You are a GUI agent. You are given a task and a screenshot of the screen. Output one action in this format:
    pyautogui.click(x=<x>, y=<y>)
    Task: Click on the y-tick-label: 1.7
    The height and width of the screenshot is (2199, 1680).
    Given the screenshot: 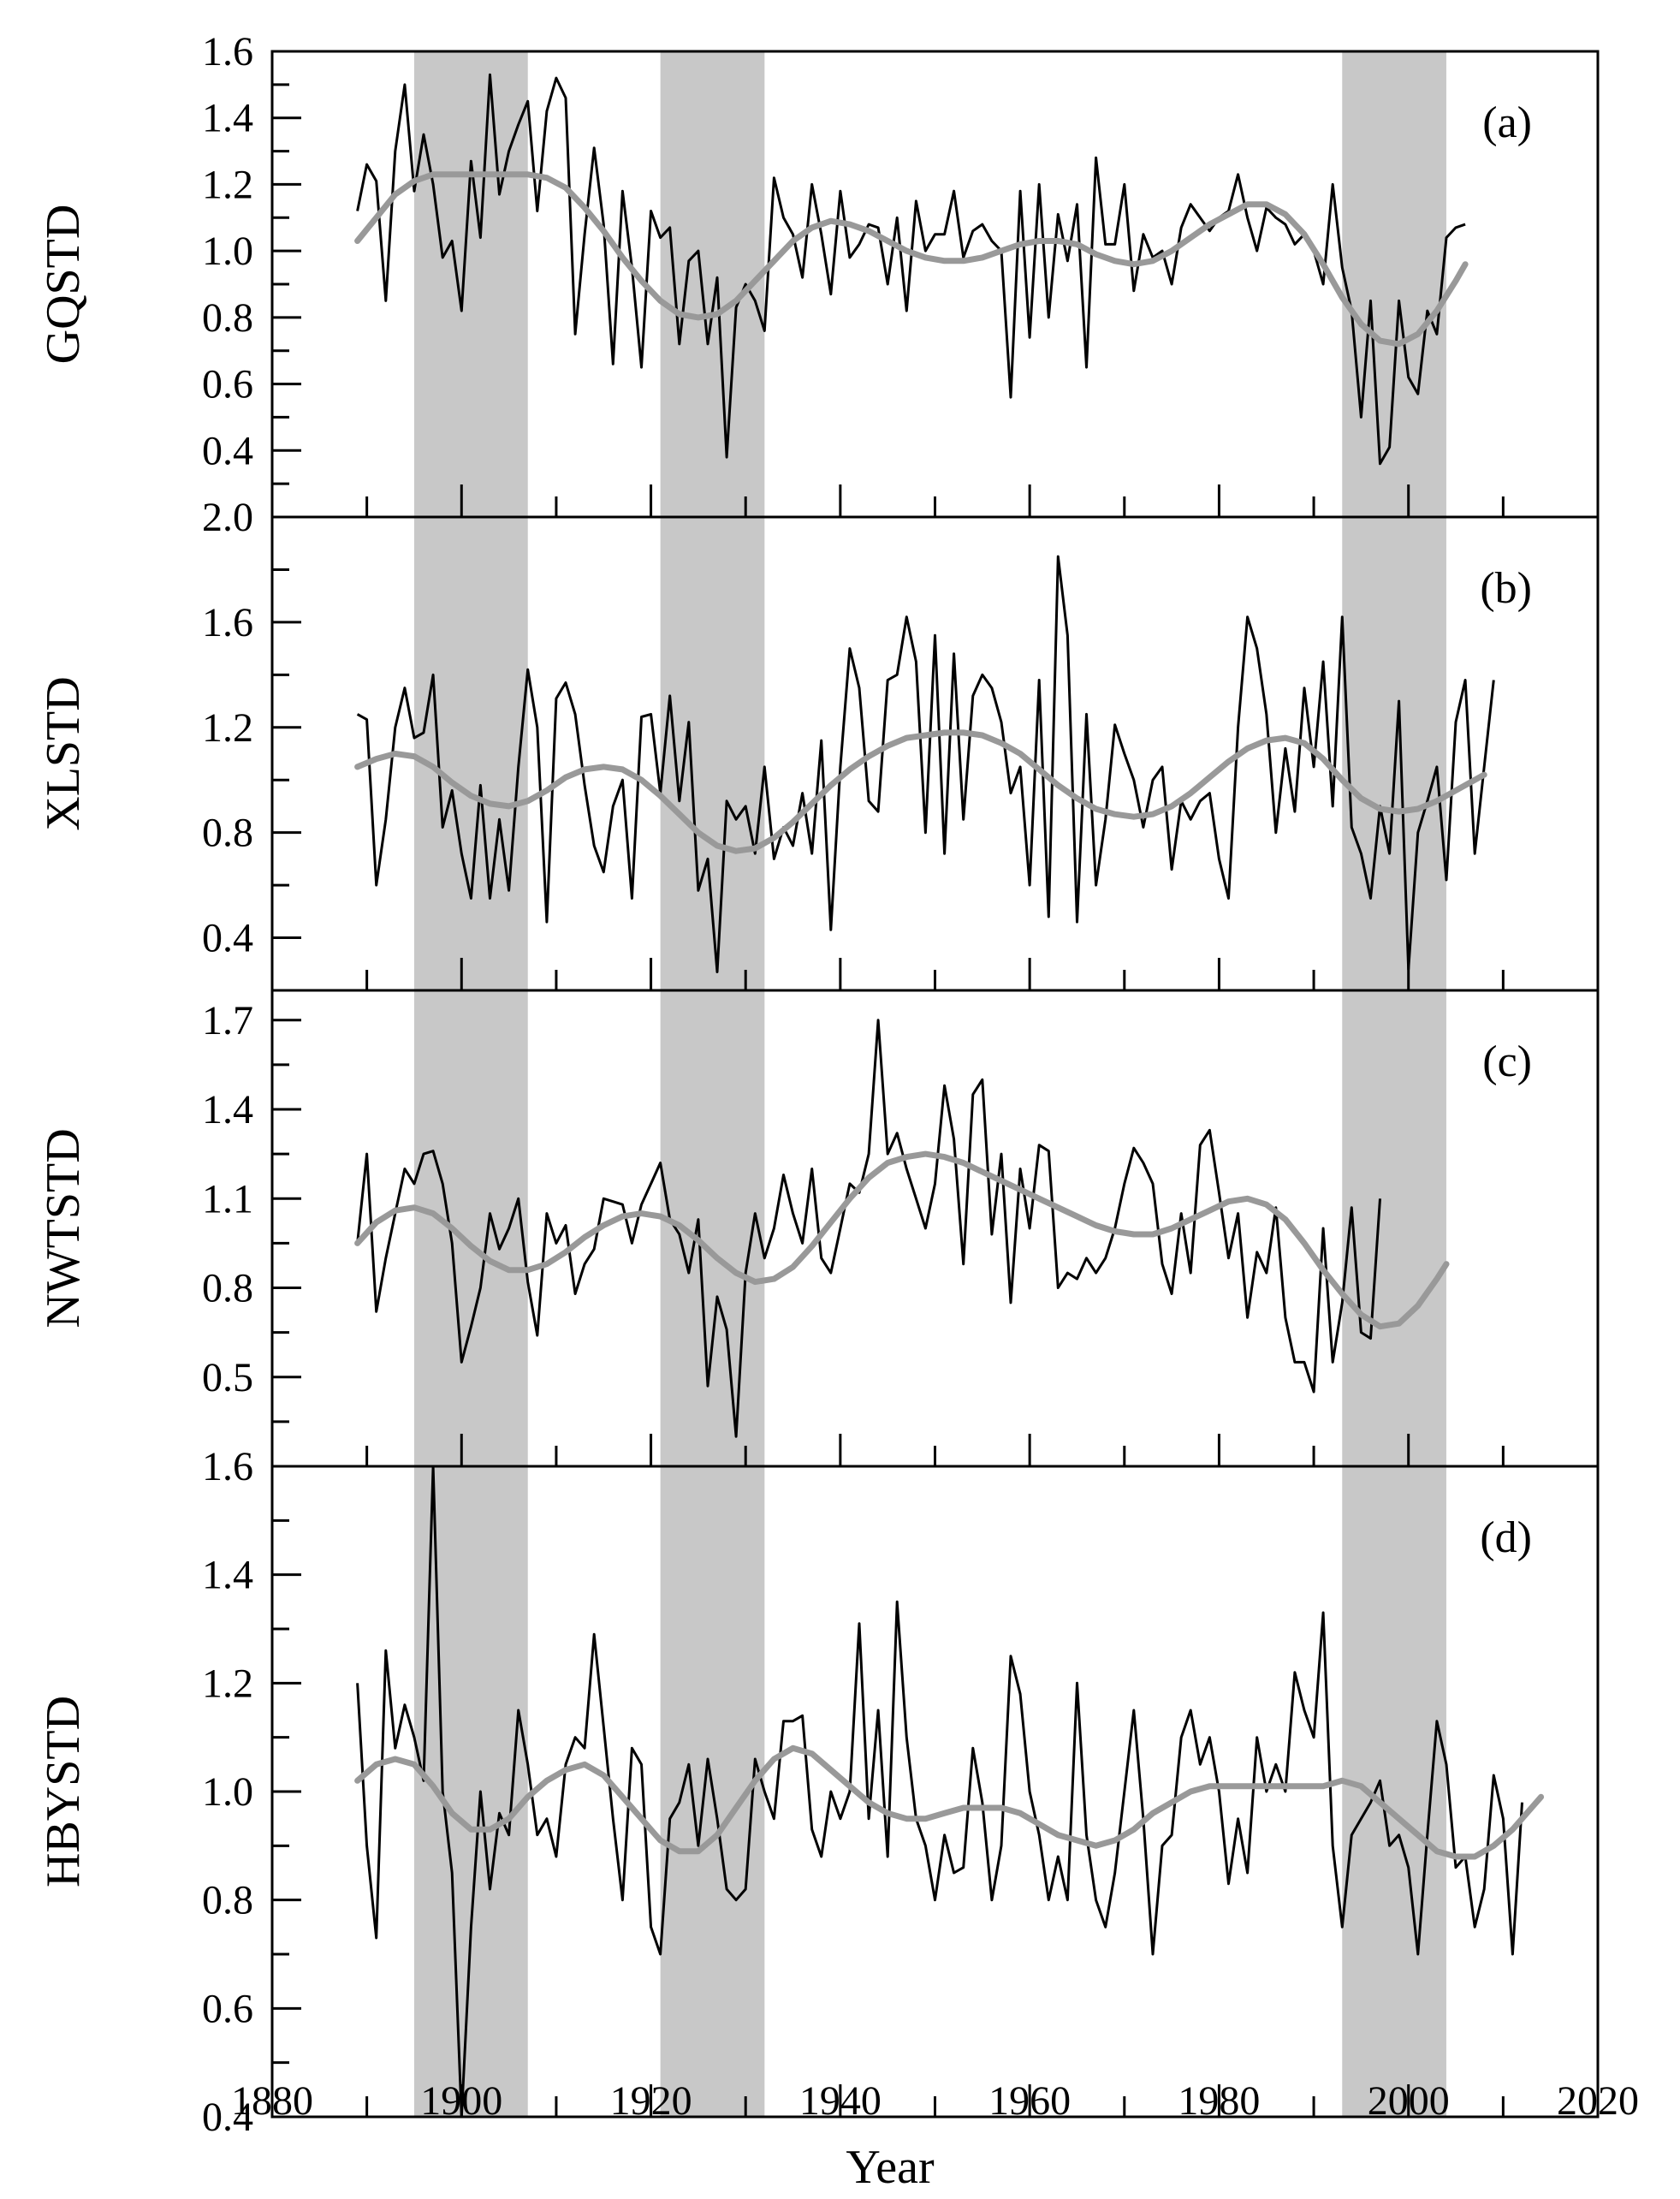 What is the action you would take?
    pyautogui.click(x=228, y=1020)
    